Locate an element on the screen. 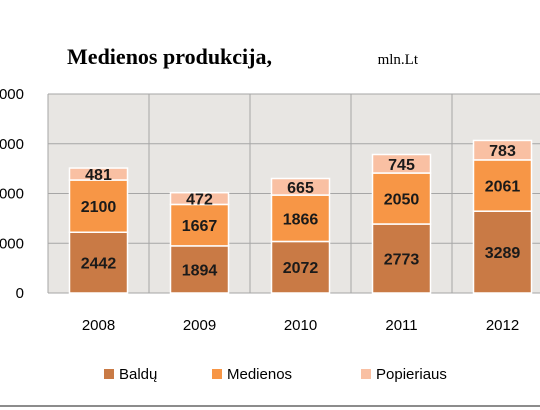 The width and height of the screenshot is (540, 410). data-label: 2050 is located at coordinates (402, 200).